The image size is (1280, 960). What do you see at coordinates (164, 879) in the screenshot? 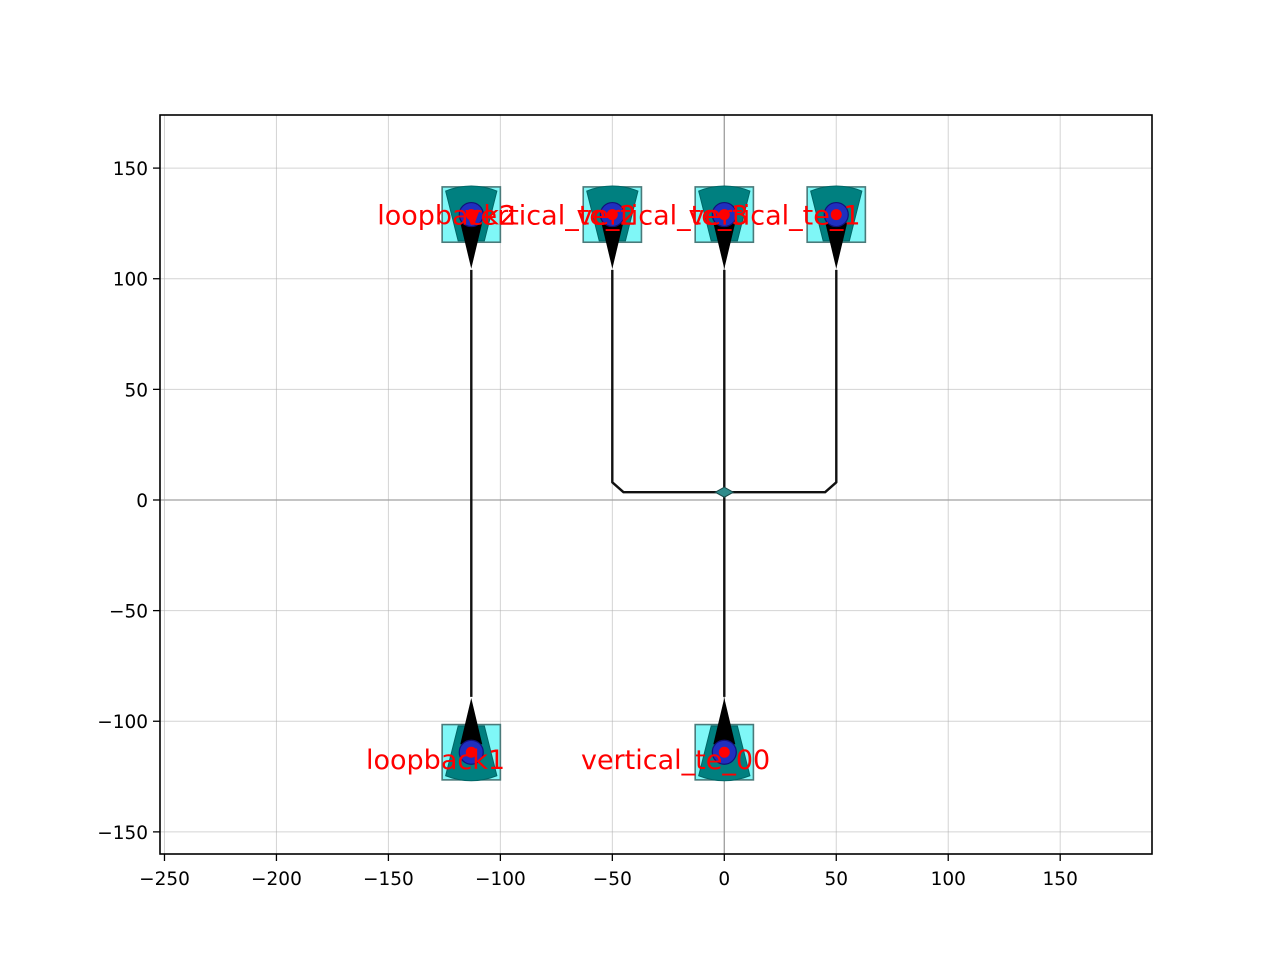
I see `x-tick-label: −250` at bounding box center [164, 879].